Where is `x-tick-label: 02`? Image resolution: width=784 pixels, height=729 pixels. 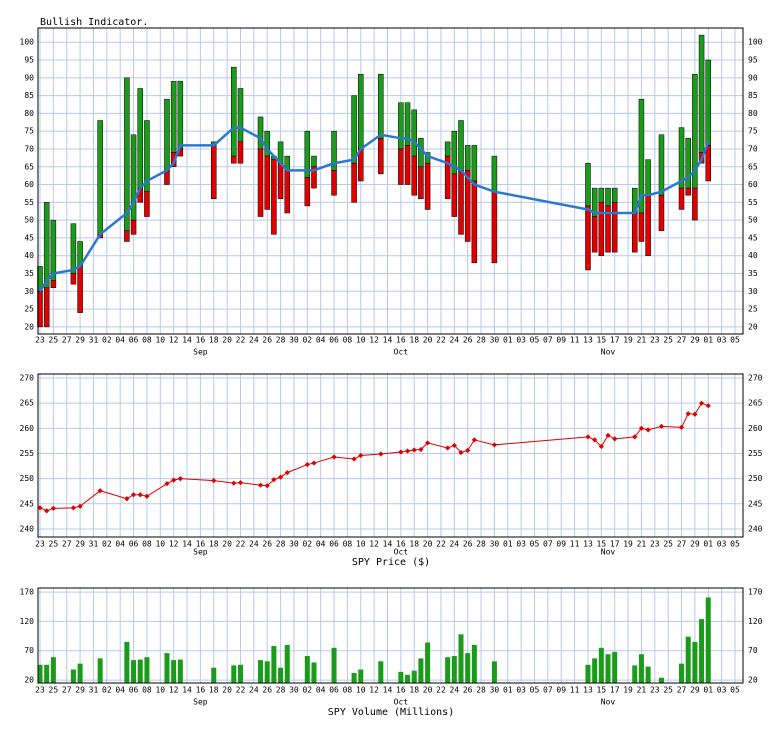 x-tick-label: 02 is located at coordinates (307, 690).